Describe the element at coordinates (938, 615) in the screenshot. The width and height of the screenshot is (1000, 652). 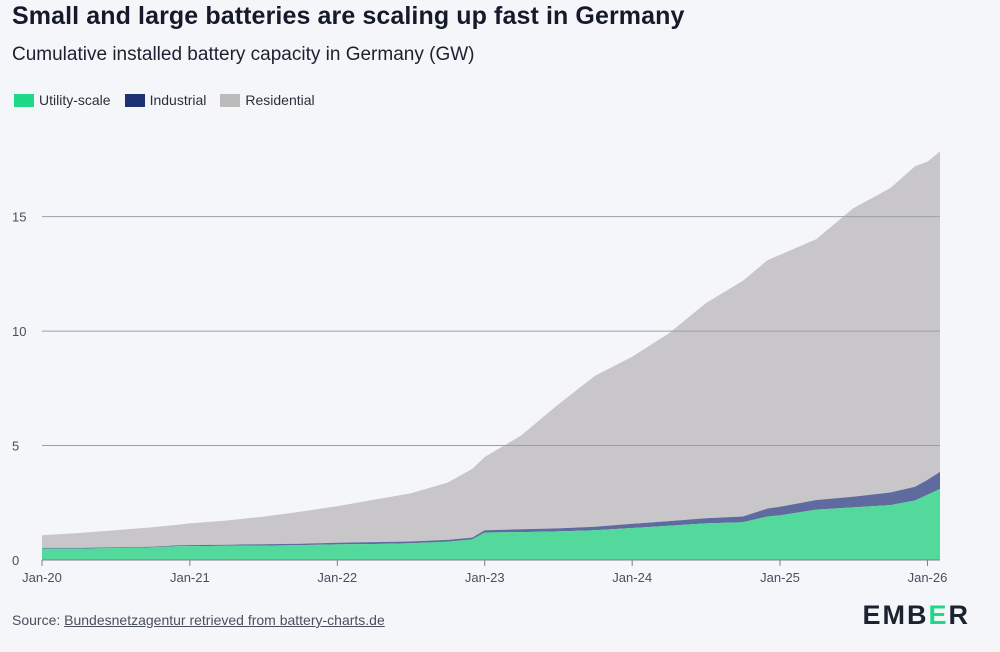
I see `logo-accent-letter: E` at that location.